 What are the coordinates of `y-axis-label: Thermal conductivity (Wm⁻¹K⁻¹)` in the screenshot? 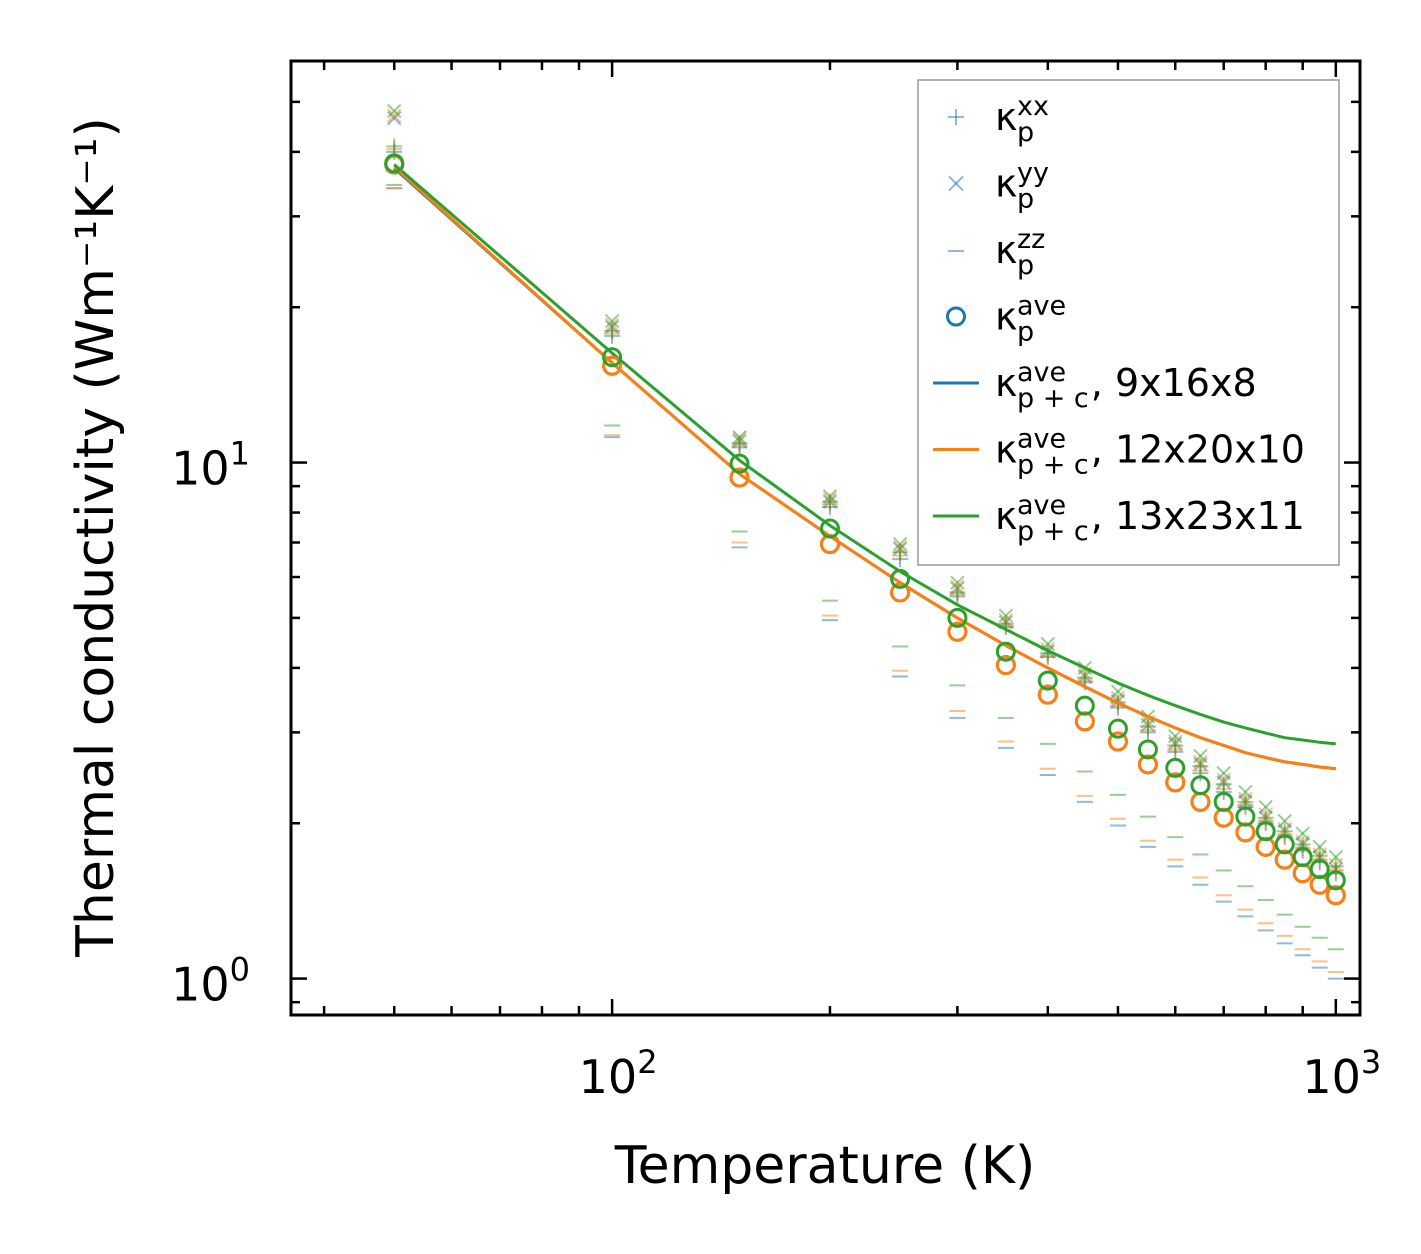 It's located at (96, 537).